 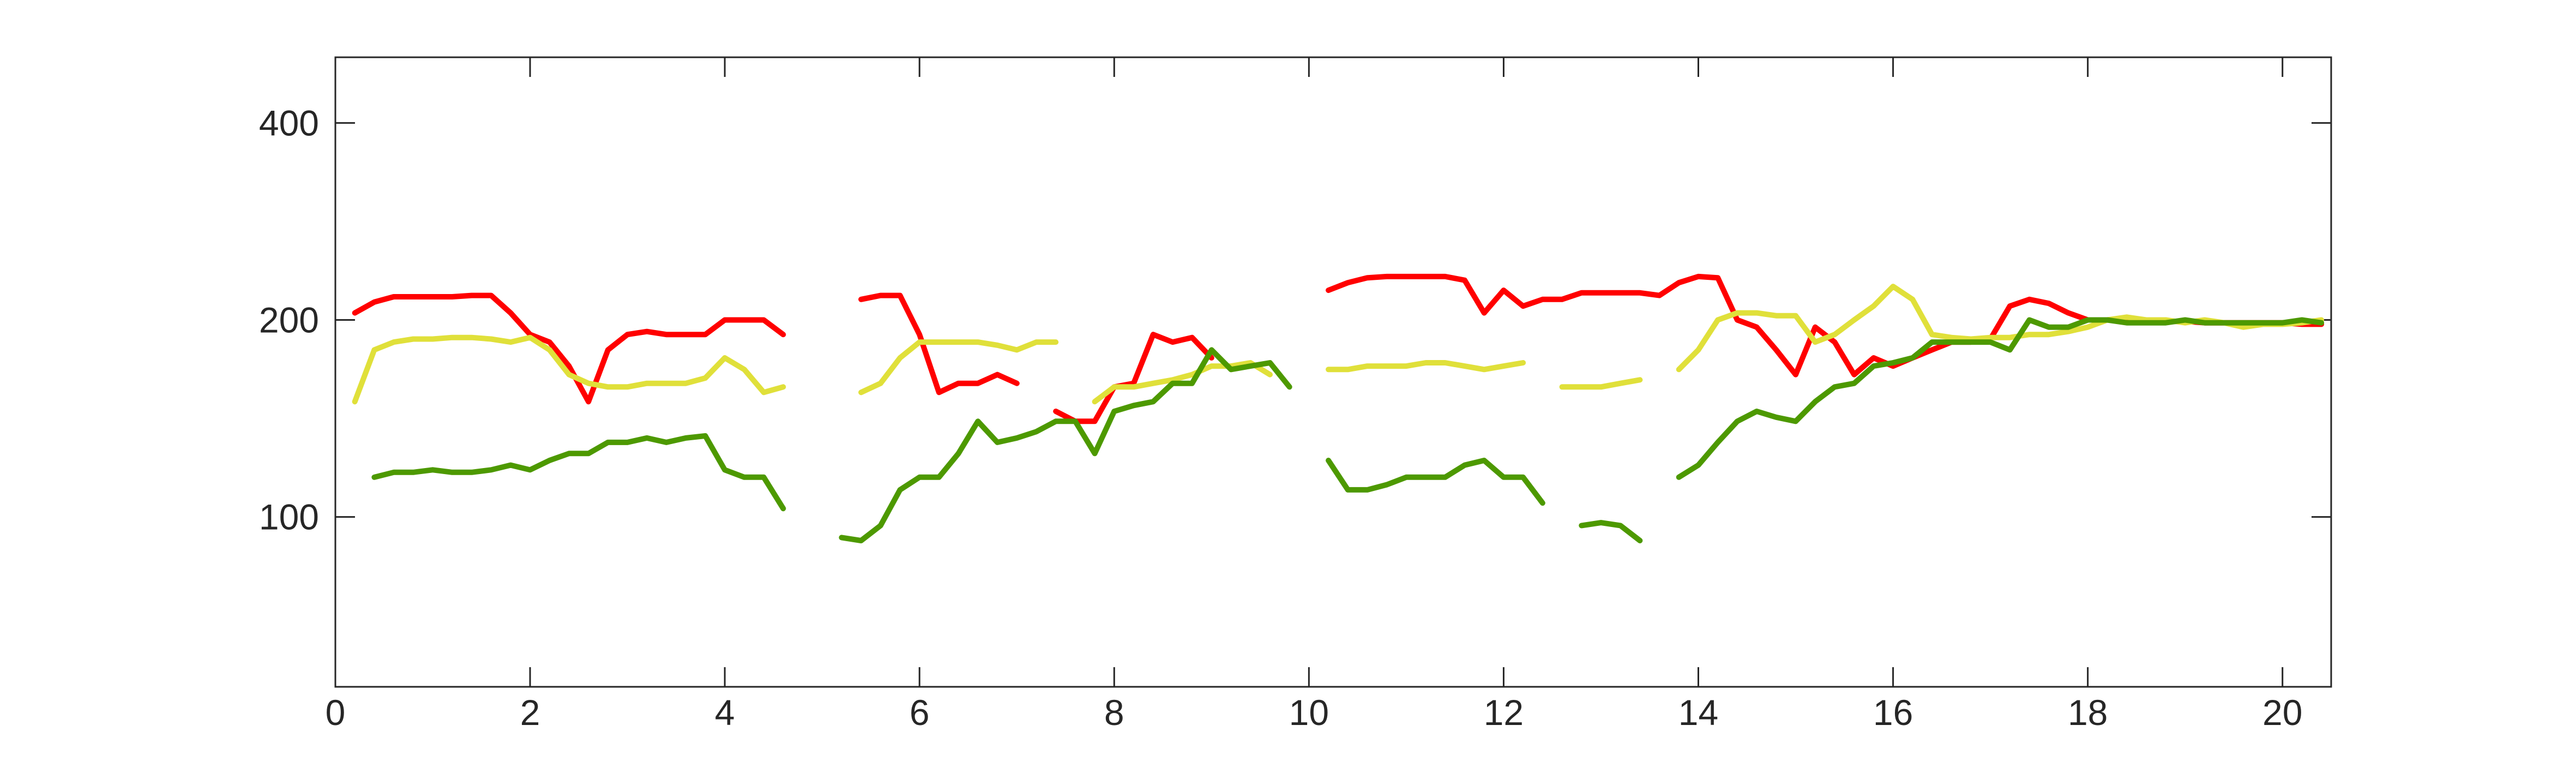 What do you see at coordinates (336, 712) in the screenshot?
I see `x-tick-label: 0` at bounding box center [336, 712].